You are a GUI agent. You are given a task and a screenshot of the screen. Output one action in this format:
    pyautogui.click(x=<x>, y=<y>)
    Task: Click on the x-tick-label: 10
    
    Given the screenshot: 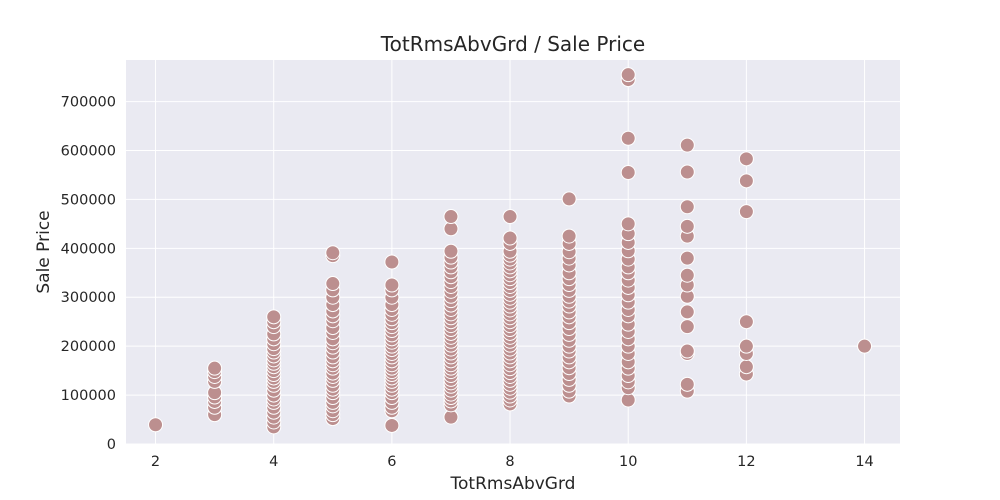 What is the action you would take?
    pyautogui.click(x=628, y=462)
    